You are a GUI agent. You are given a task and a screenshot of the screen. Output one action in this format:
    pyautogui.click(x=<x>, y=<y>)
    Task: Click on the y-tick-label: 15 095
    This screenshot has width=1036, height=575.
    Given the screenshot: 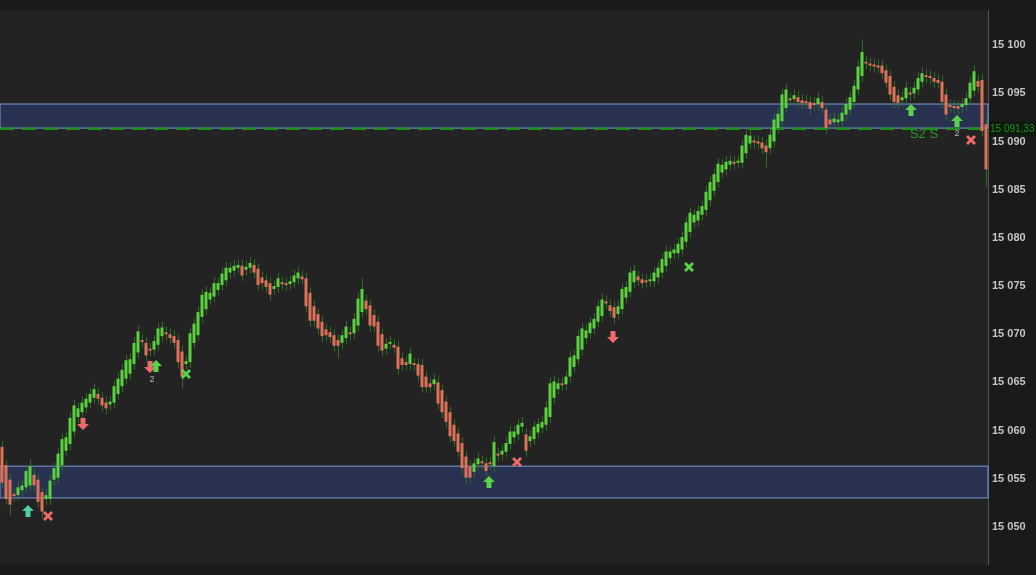 What is the action you would take?
    pyautogui.click(x=1009, y=92)
    